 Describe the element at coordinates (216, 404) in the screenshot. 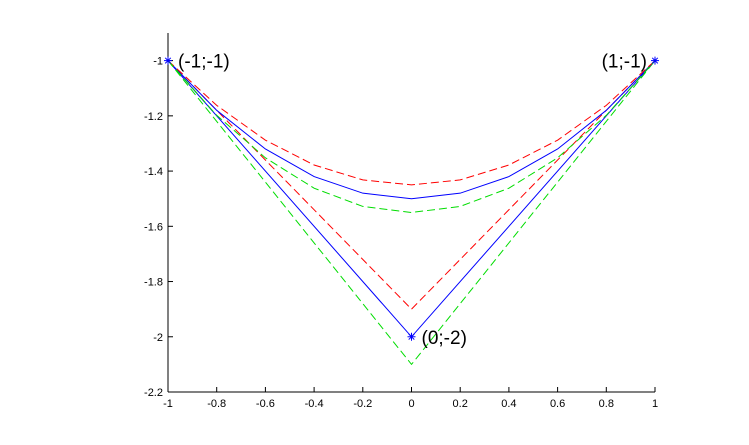

I see `x-tick-label: -0.8` at that location.